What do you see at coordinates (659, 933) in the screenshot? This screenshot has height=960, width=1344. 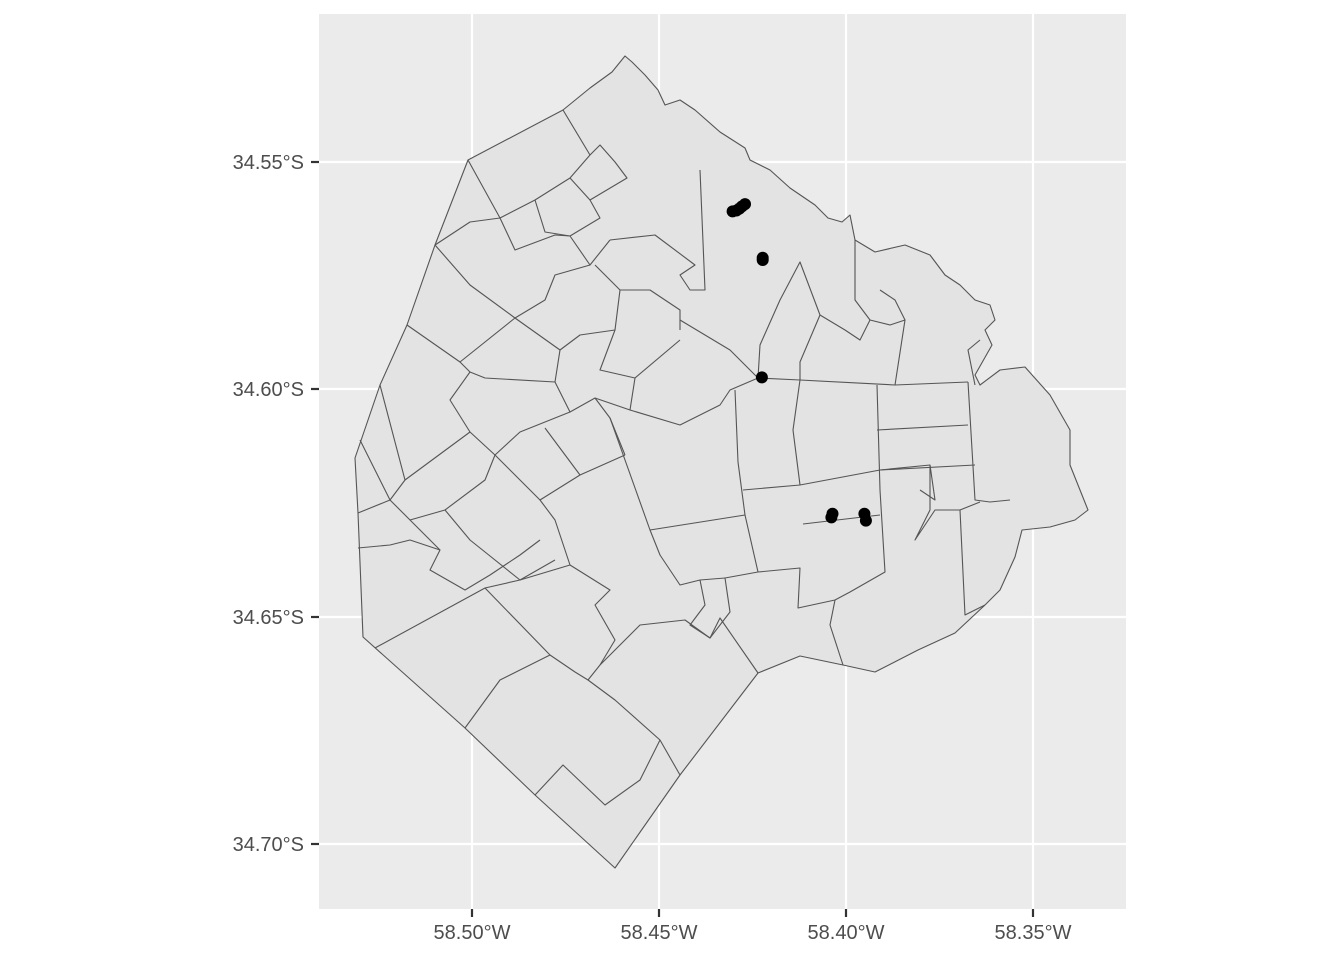 I see `x-tick-label: 58.45°W` at bounding box center [659, 933].